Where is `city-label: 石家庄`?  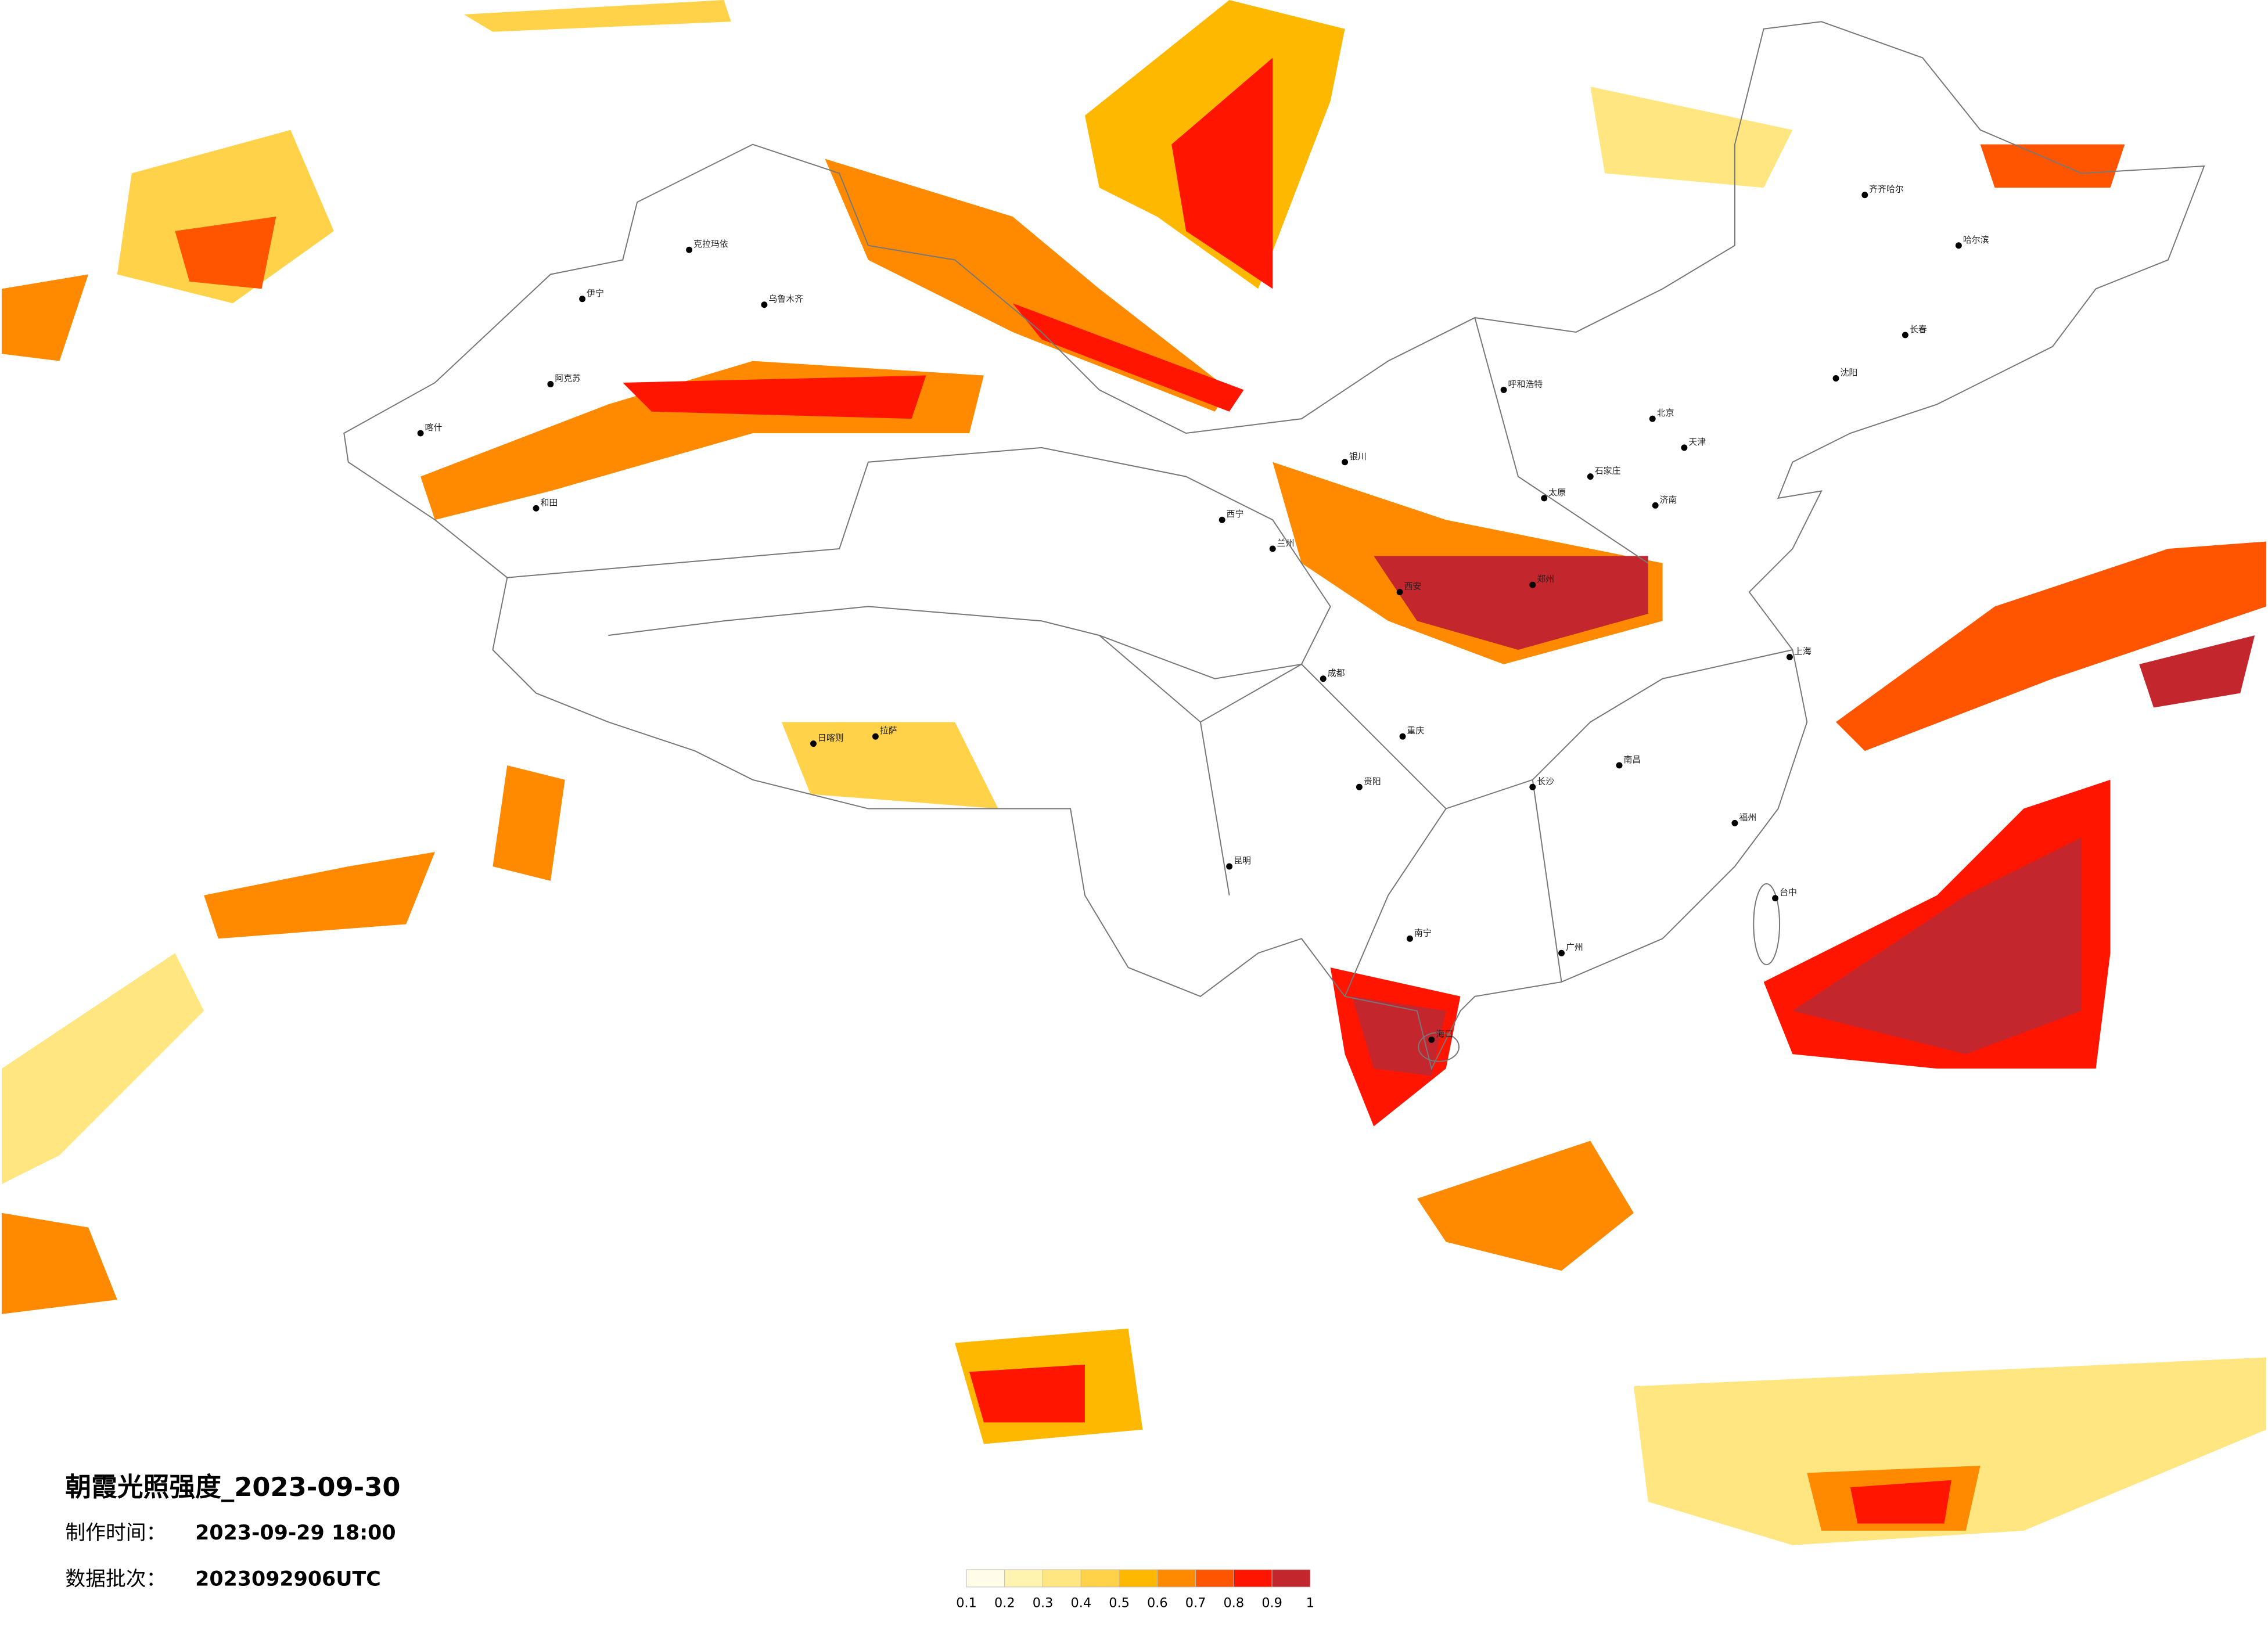 city-label: 石家庄 is located at coordinates (1608, 471).